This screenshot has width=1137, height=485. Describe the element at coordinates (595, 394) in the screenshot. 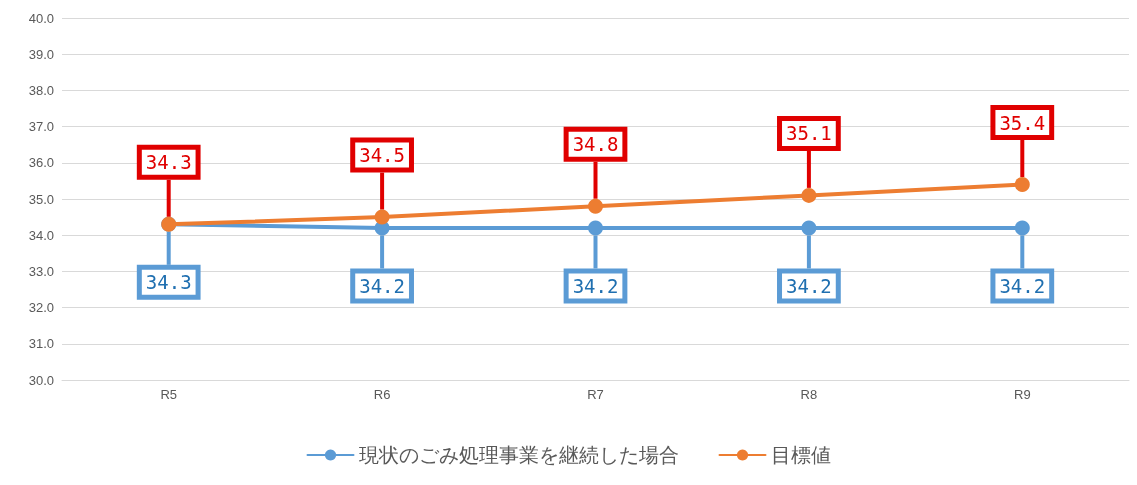

I see `x-tick-label: R7` at that location.